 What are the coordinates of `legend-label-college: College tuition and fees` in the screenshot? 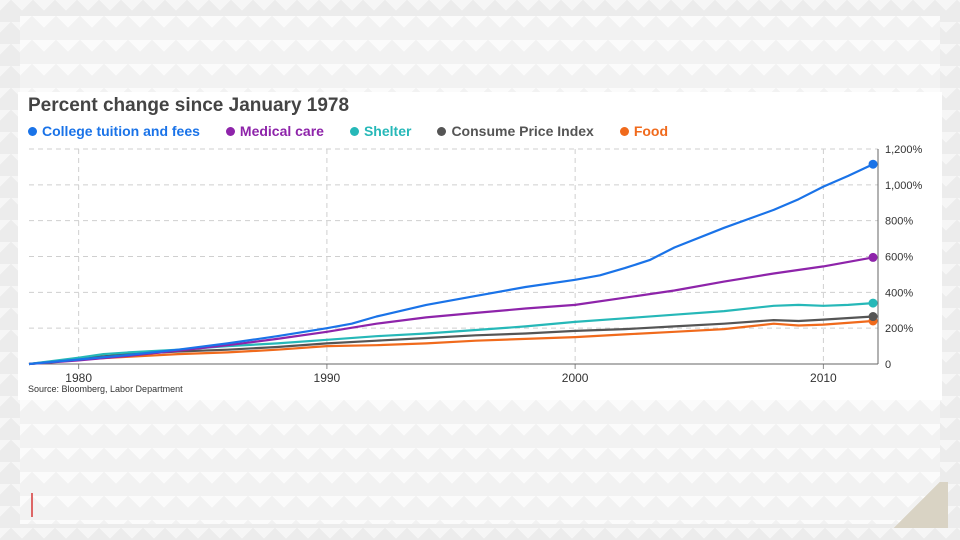 It's located at (121, 131).